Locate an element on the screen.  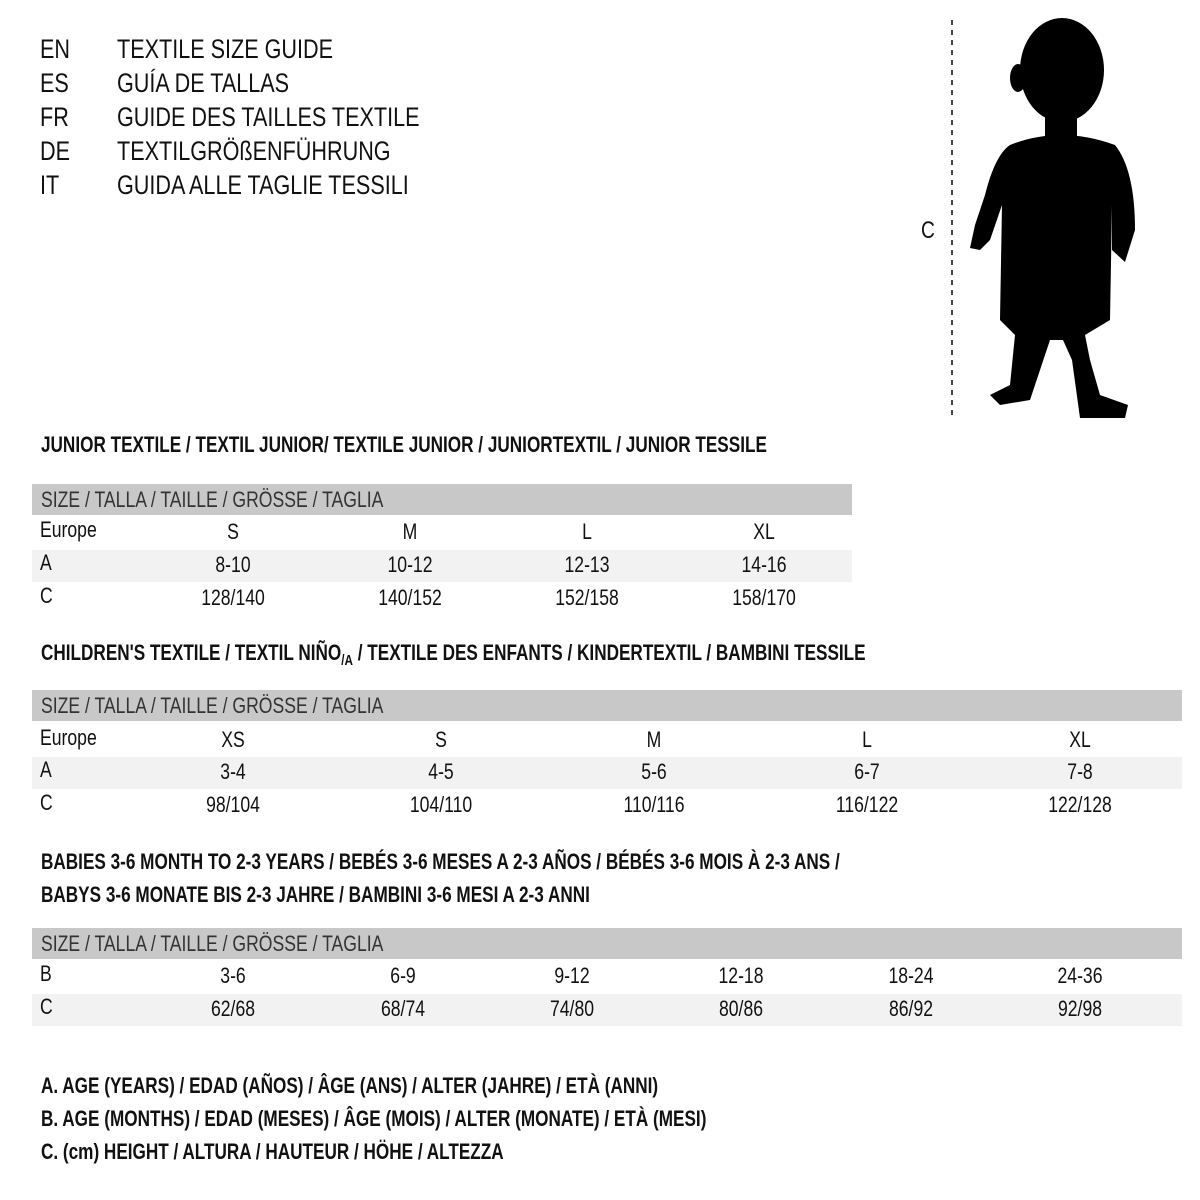
table-cell: 9-12 is located at coordinates (572, 975).